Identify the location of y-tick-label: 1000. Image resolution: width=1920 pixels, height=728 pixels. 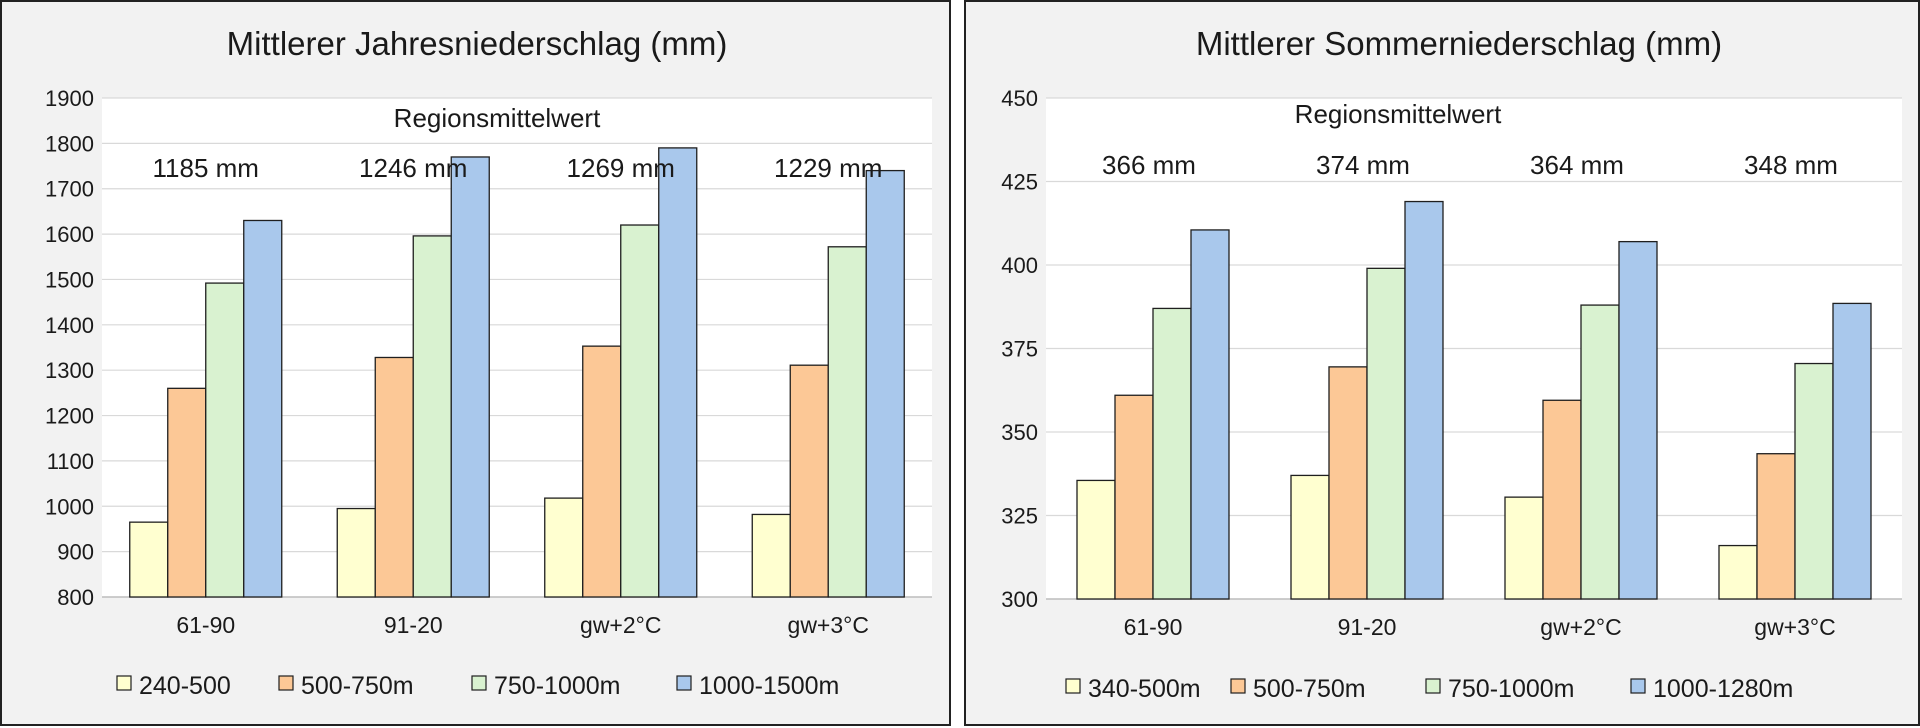
(69, 506).